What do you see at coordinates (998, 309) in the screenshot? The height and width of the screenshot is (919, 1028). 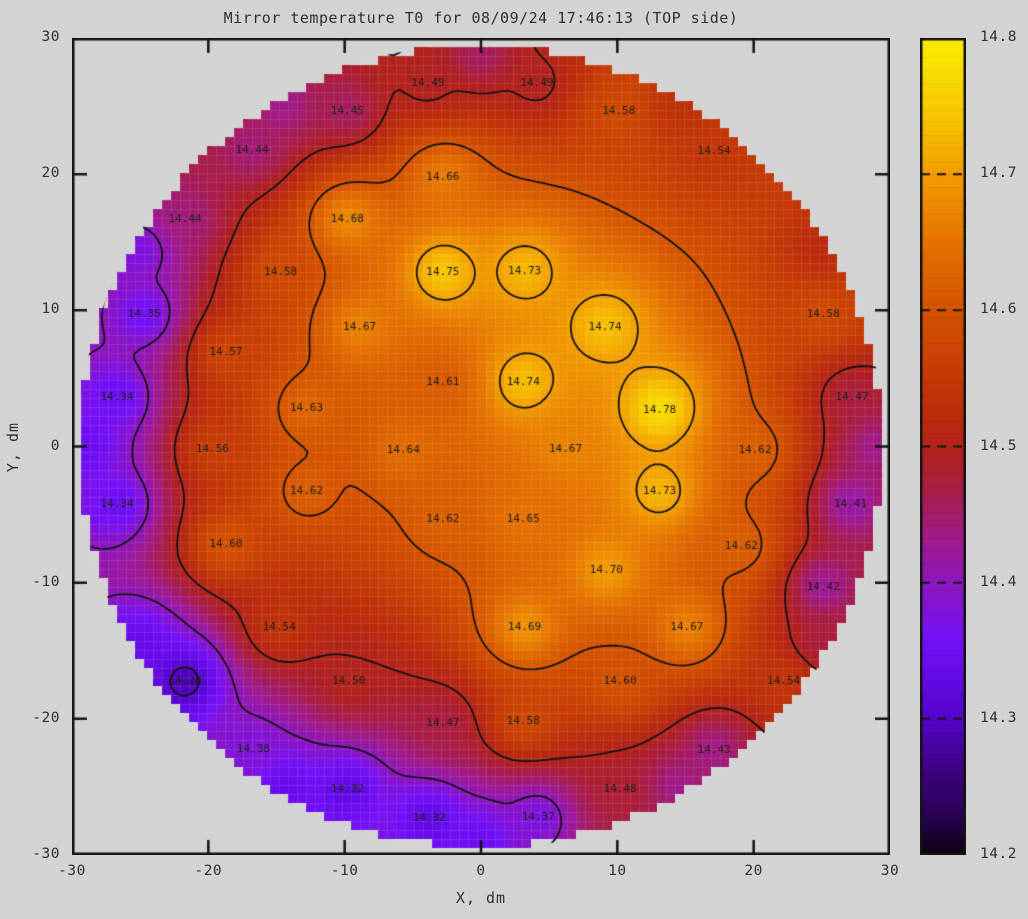 I see `colorbar-tick-label: 14.6` at bounding box center [998, 309].